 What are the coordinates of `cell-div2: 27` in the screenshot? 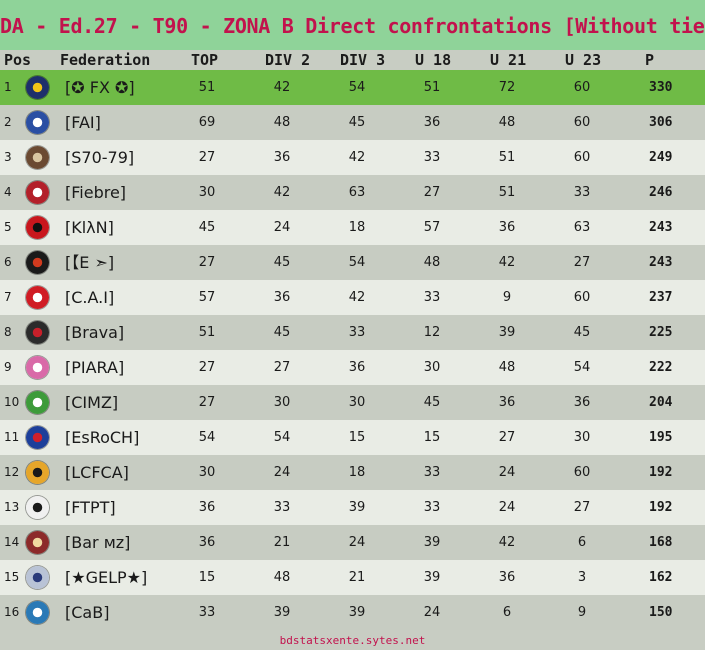 It's located at (282, 367).